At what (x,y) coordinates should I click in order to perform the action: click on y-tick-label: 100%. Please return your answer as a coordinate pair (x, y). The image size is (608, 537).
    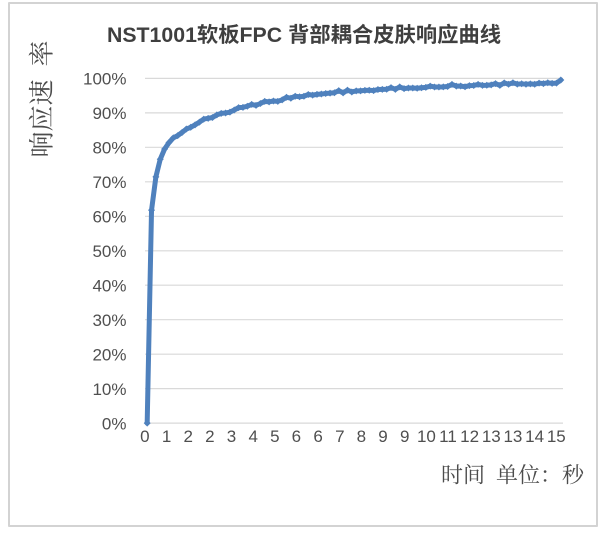
    Looking at the image, I should click on (104, 79).